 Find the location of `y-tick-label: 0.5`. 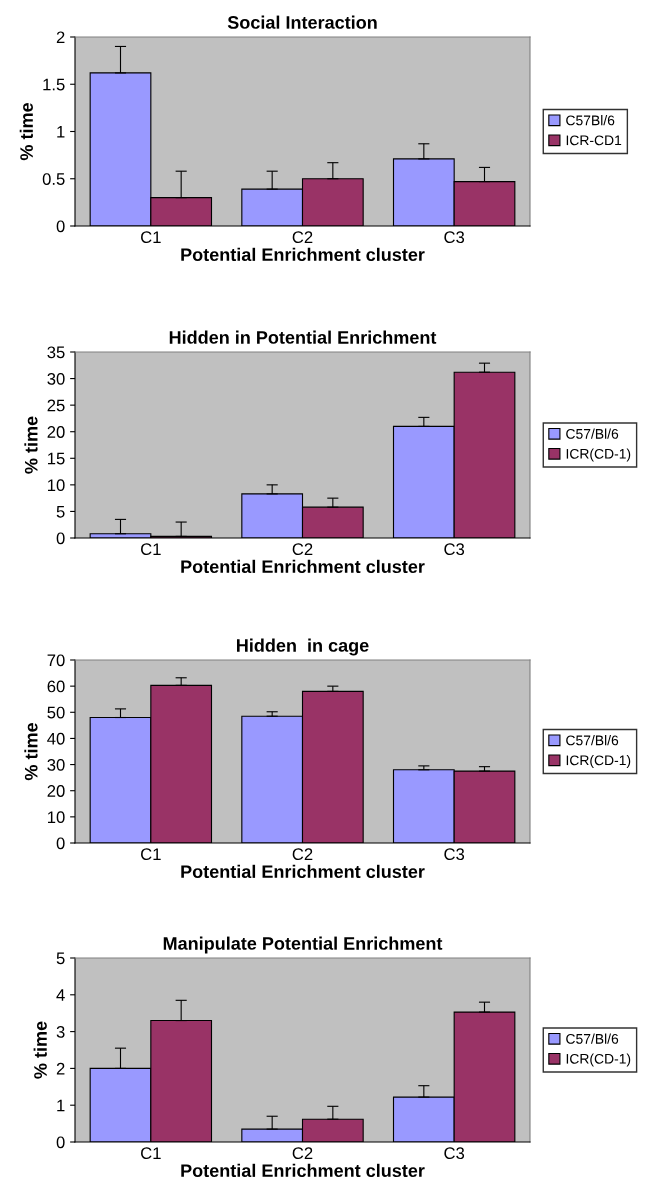

y-tick-label: 0.5 is located at coordinates (53, 179).